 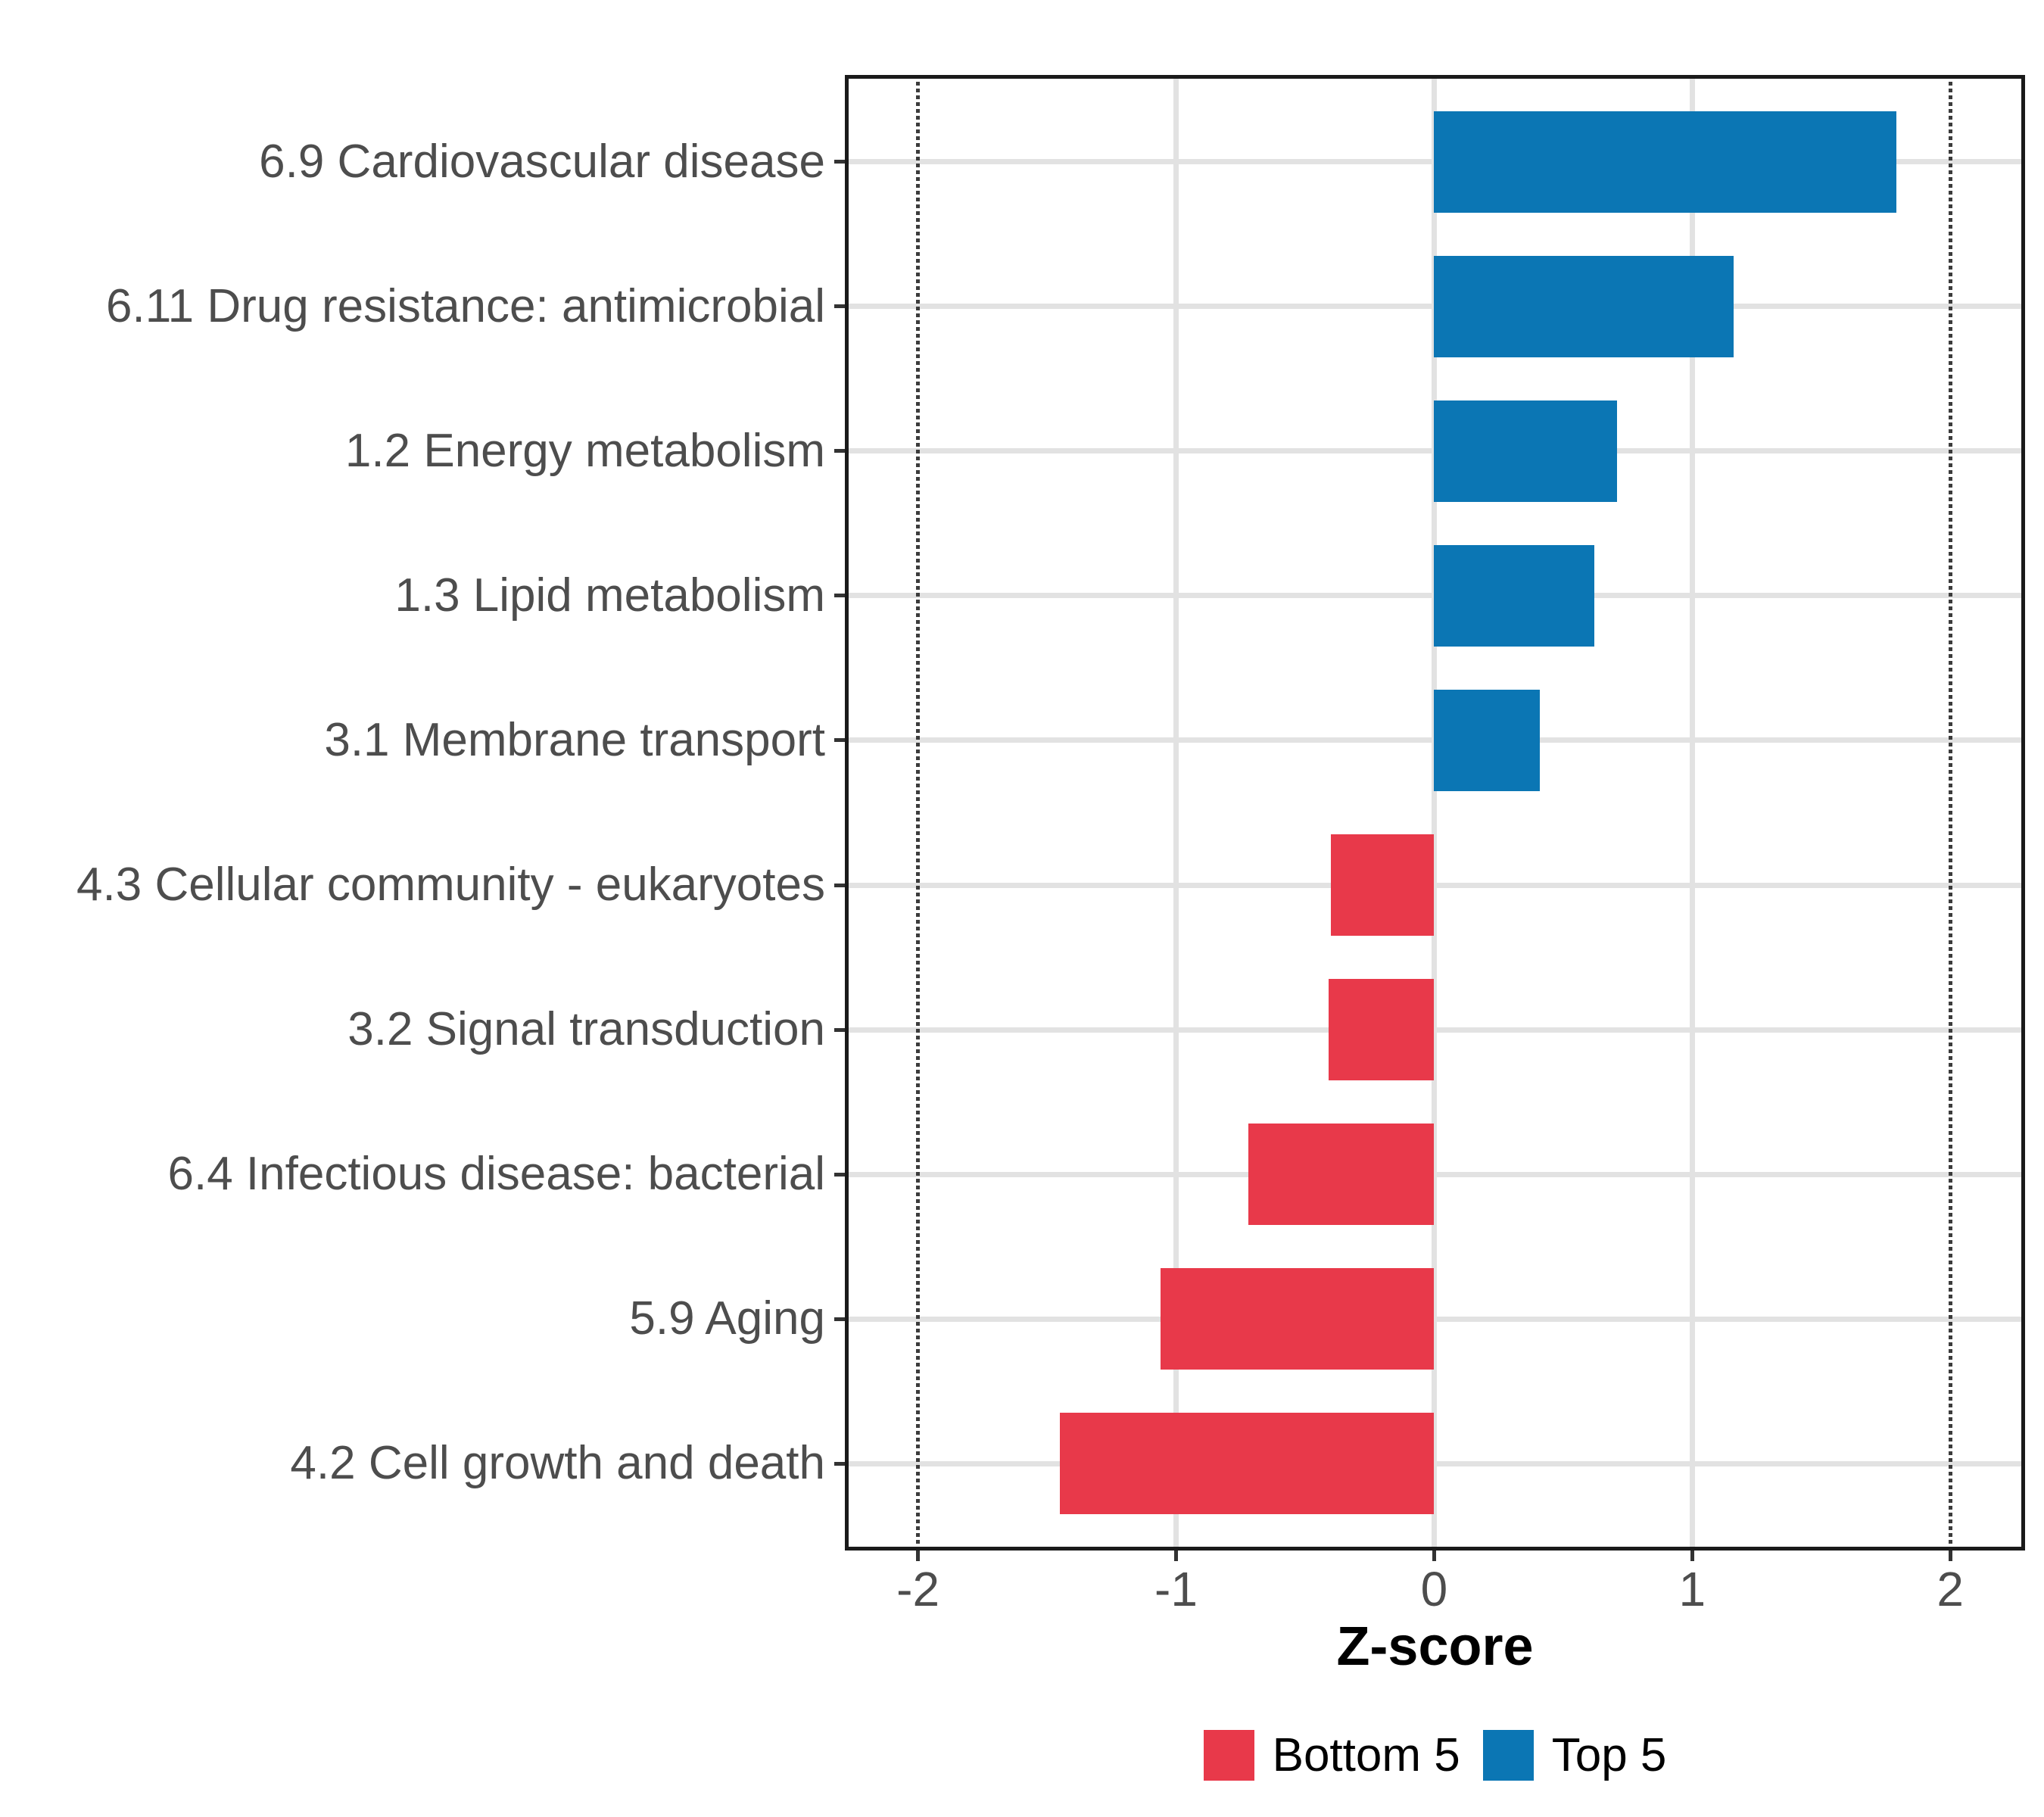 I want to click on y-tick-label: 6.9 Cardiovascular disease, so click(x=542, y=161).